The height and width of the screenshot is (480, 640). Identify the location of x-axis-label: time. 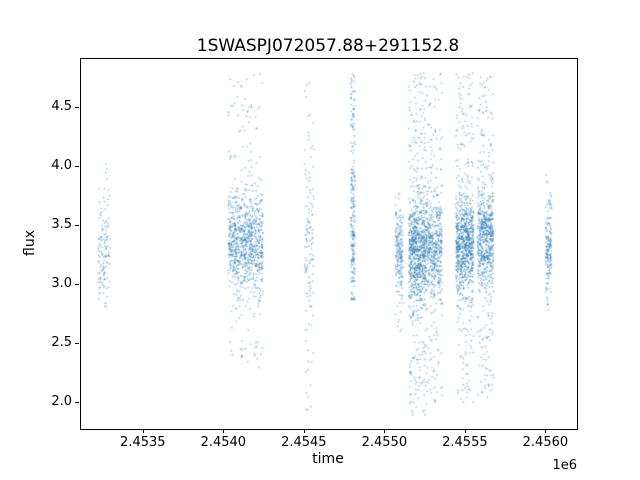
(328, 459).